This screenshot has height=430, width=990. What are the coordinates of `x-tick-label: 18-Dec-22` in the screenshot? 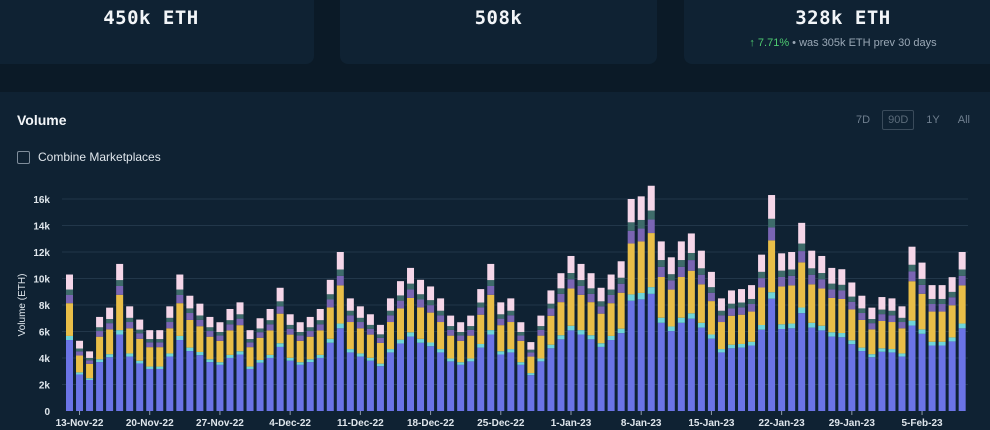 It's located at (431, 423).